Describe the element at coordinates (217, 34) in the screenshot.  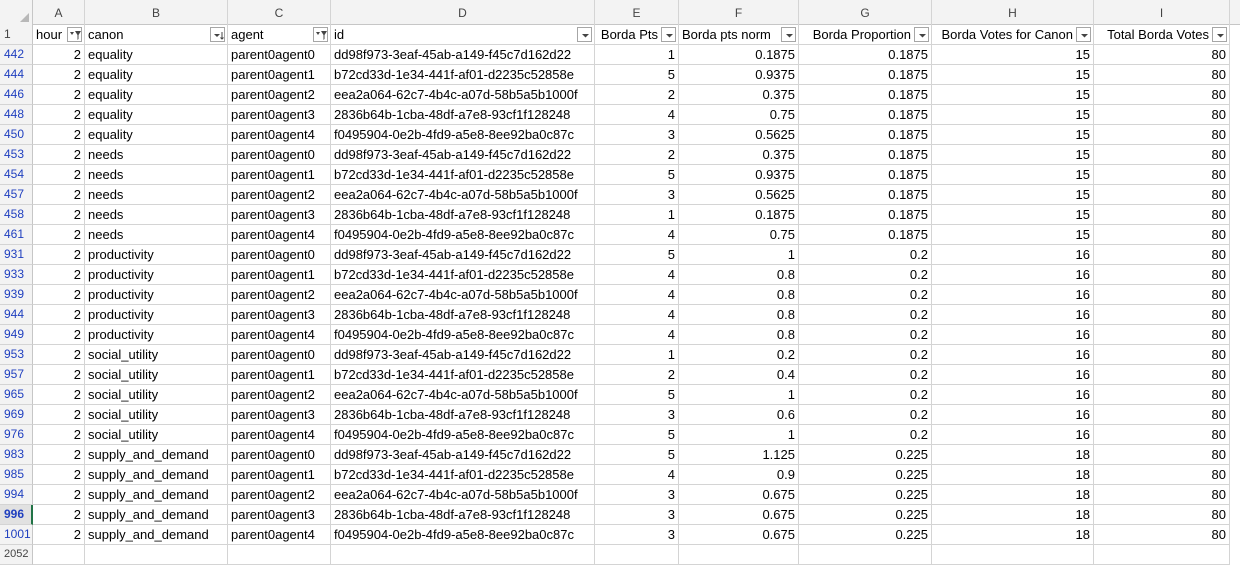
I see `sort-filter-icon` at that location.